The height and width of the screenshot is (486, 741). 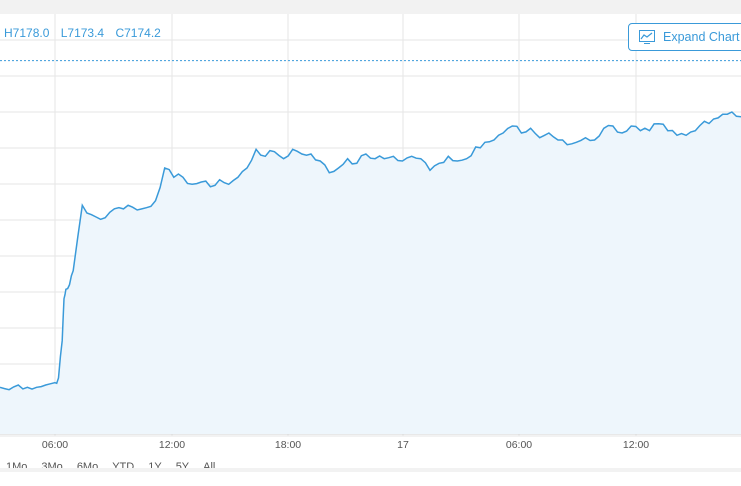 What do you see at coordinates (370, 467) in the screenshot?
I see `range-selector: 1Mo 3Mo 6Mo YTD 1Y 5Y All` at bounding box center [370, 467].